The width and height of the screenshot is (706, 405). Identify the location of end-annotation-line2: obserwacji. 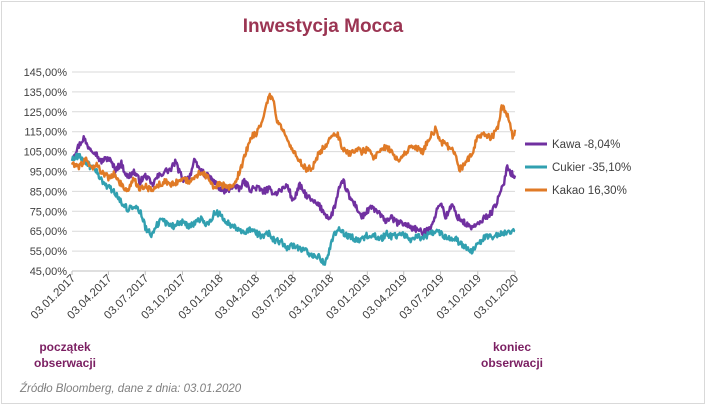
(512, 363).